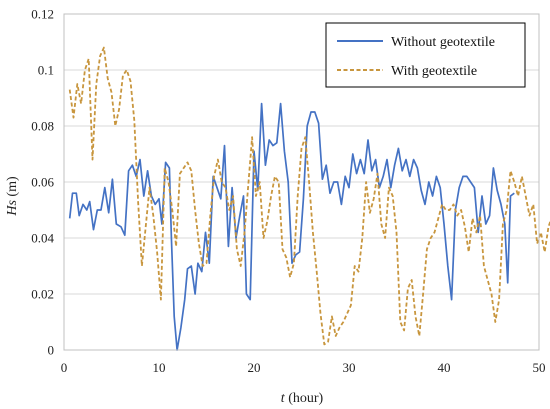 This screenshot has height=409, width=550. I want to click on legend-box, so click(425, 55).